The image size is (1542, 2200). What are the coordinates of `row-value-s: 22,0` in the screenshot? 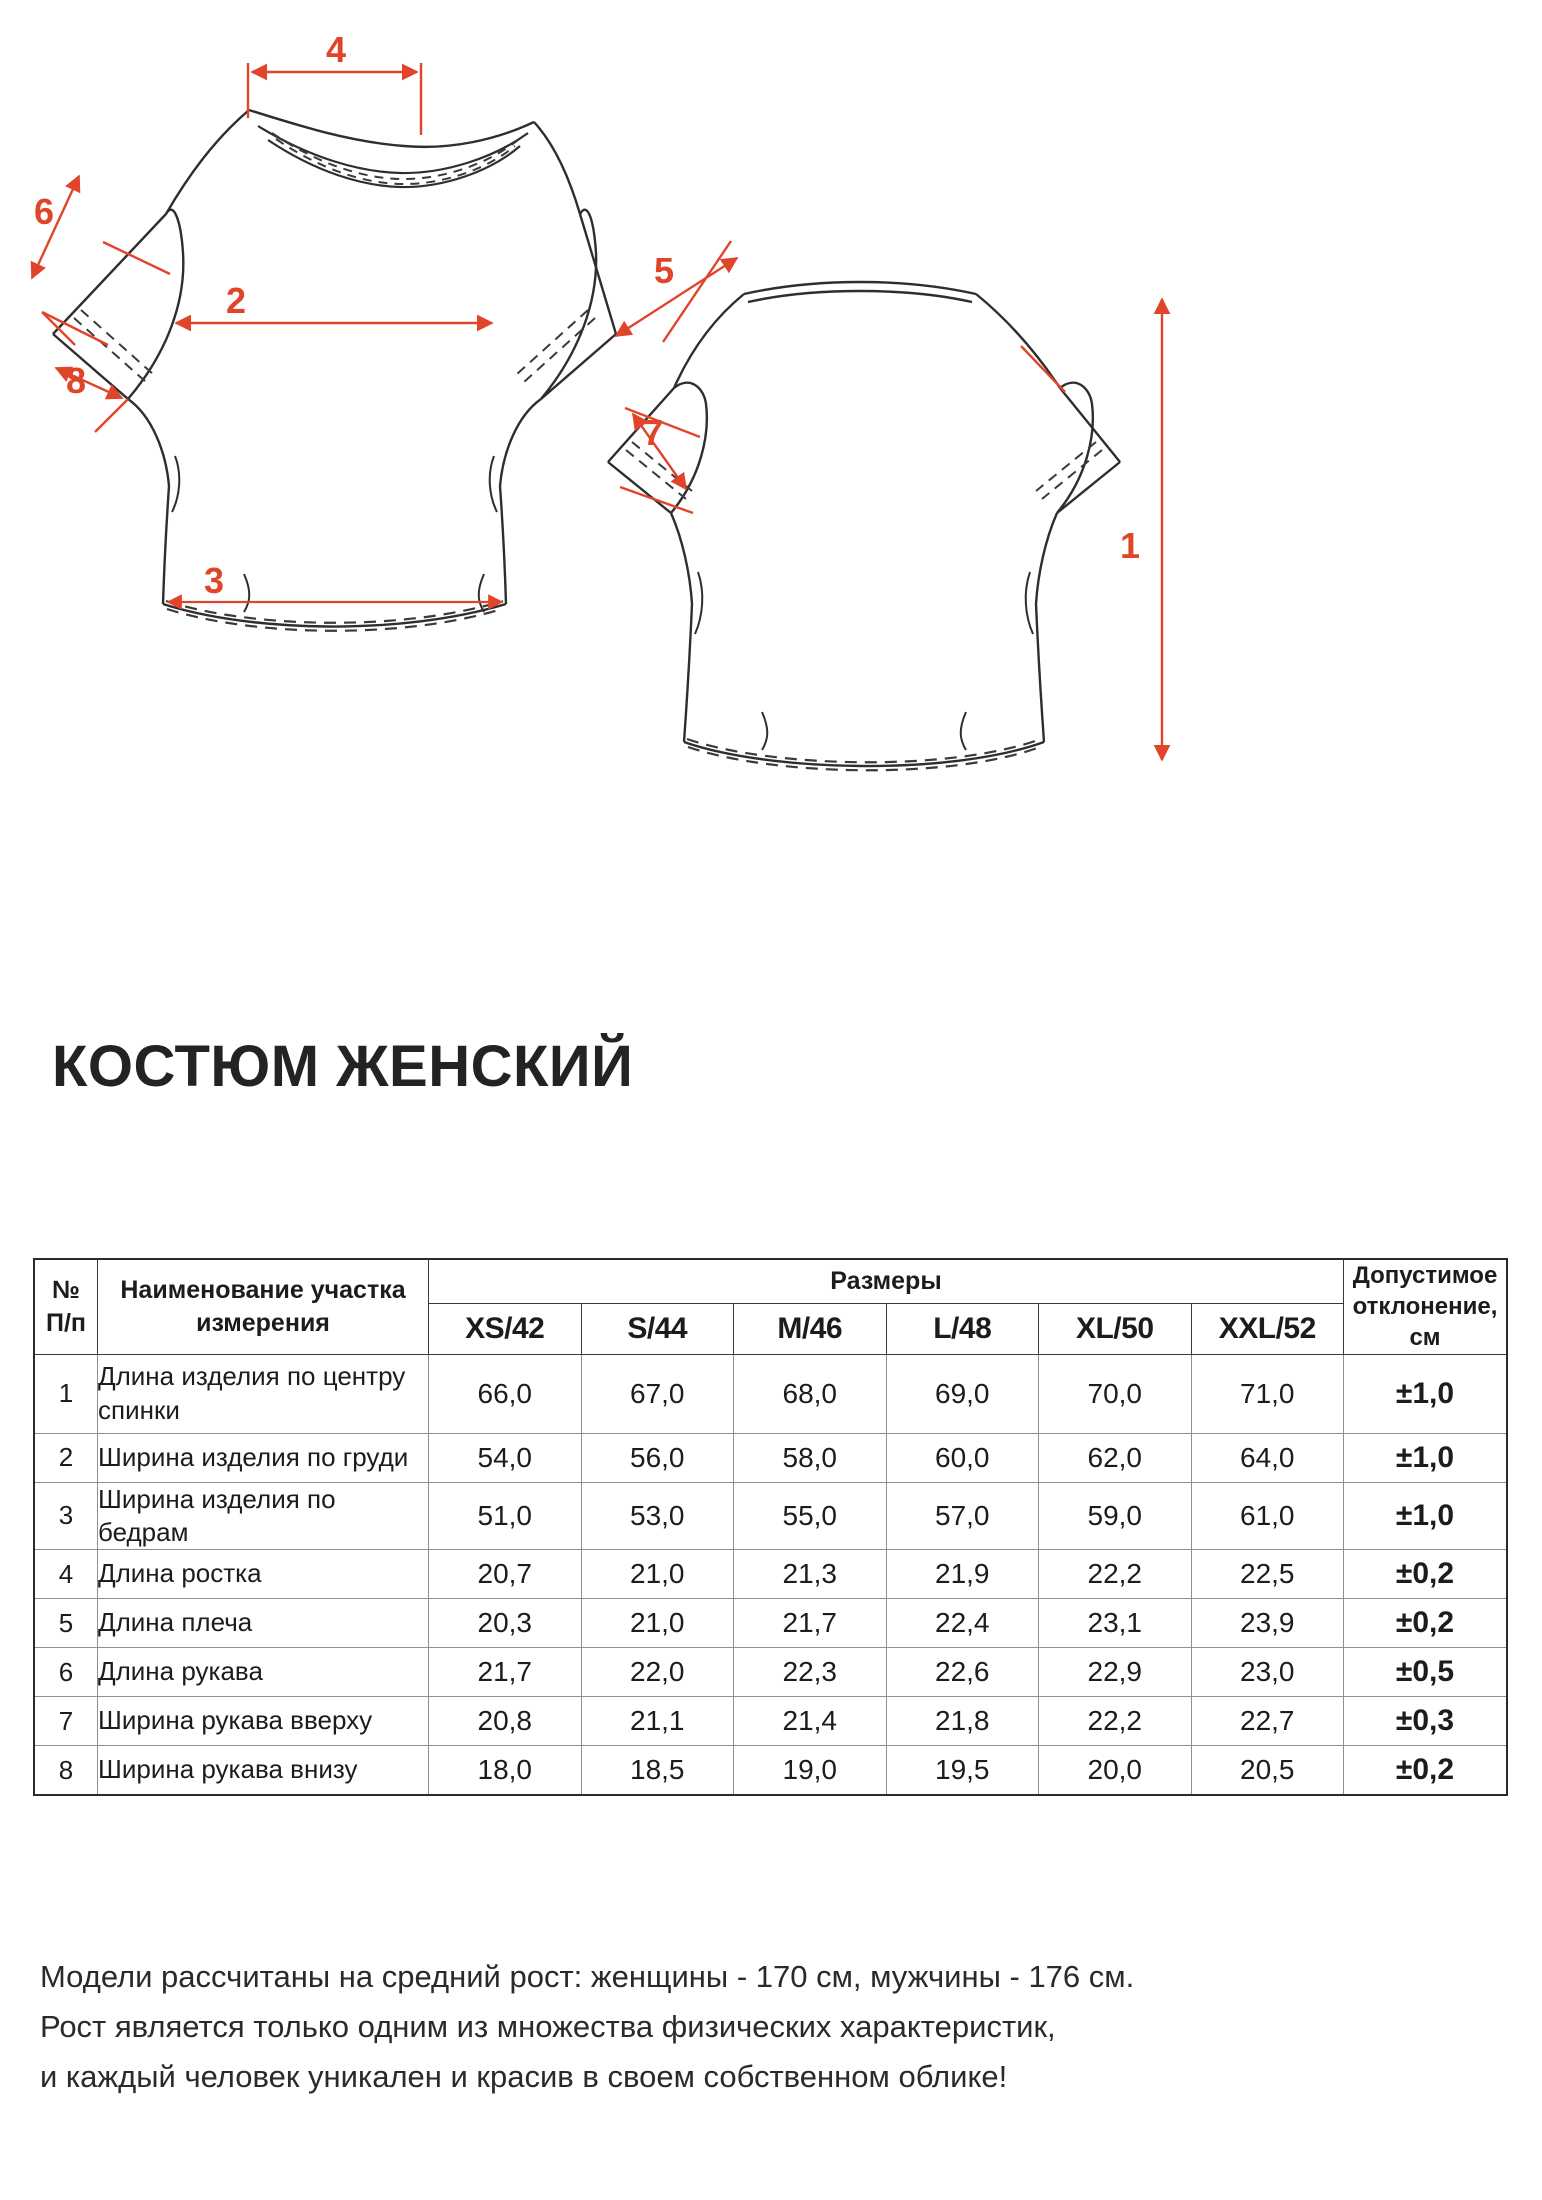 It's located at (657, 1672).